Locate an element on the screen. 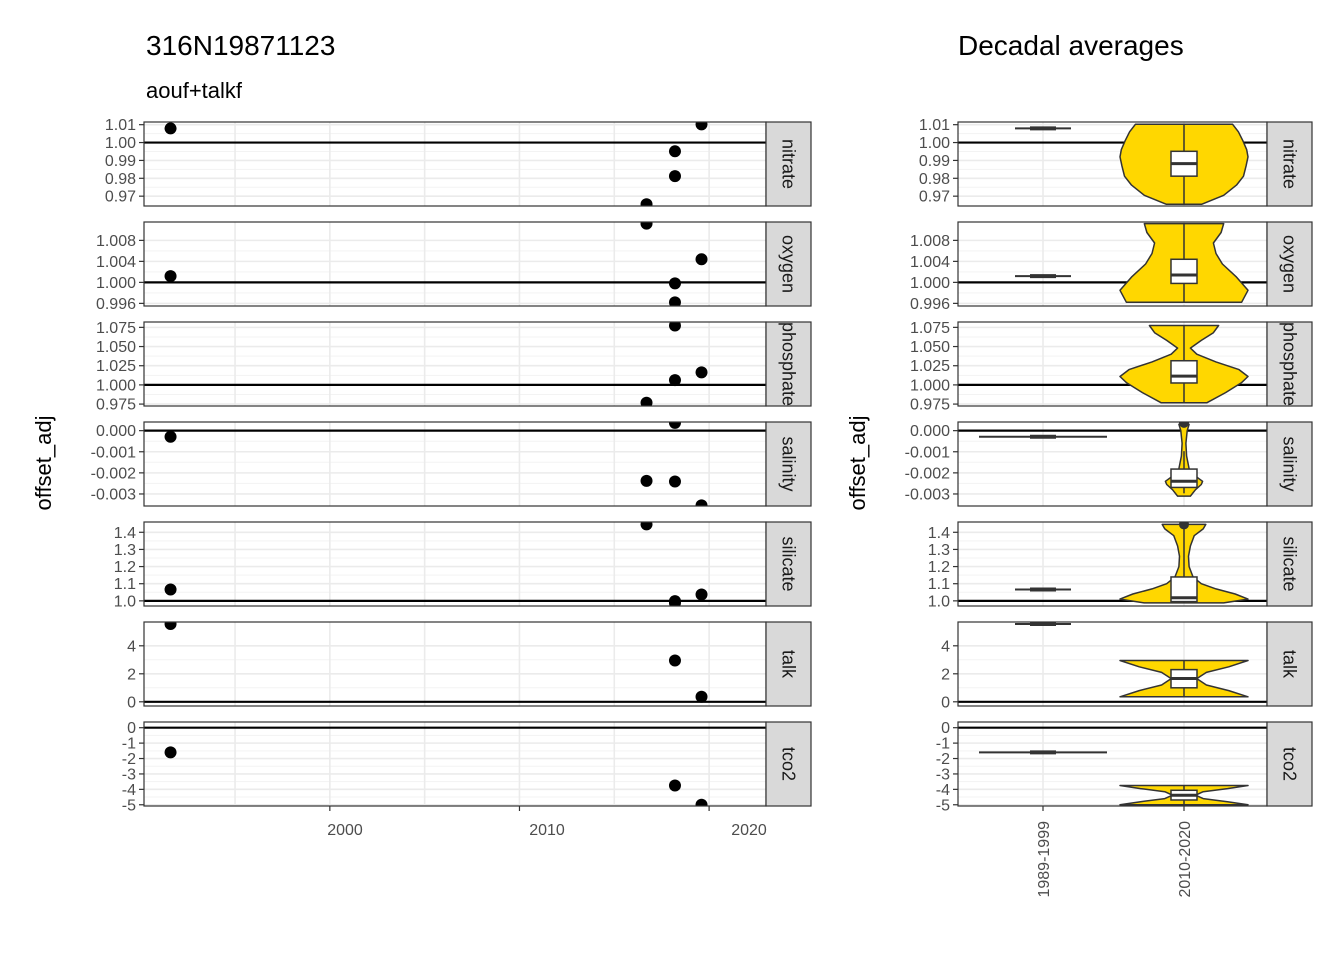 This screenshot has width=1344, height=960. left-facet-label-phosphate: phosphate is located at coordinates (789, 364).